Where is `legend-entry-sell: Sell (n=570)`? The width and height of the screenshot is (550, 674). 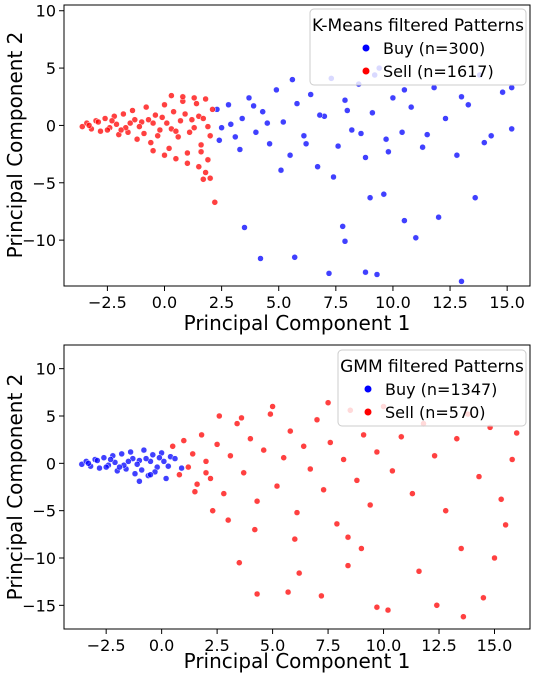 legend-entry-sell: Sell (n=570) is located at coordinates (435, 412).